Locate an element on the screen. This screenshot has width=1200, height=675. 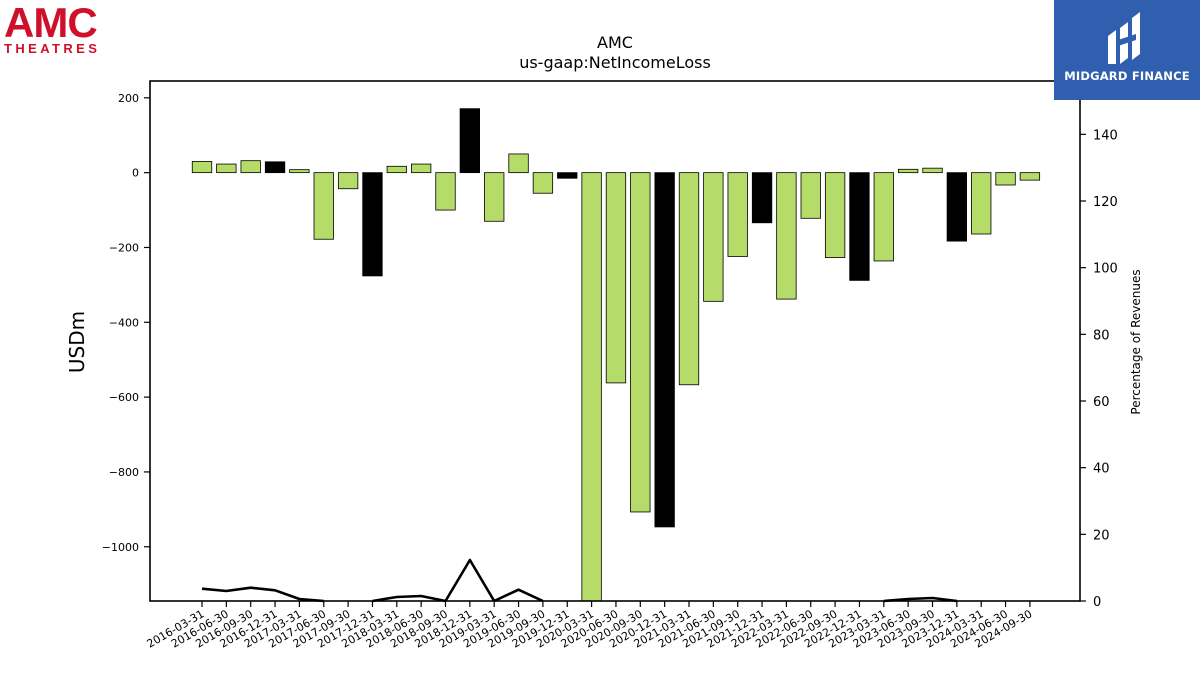
y2-tick-label: 80 is located at coordinates (1101, 335).